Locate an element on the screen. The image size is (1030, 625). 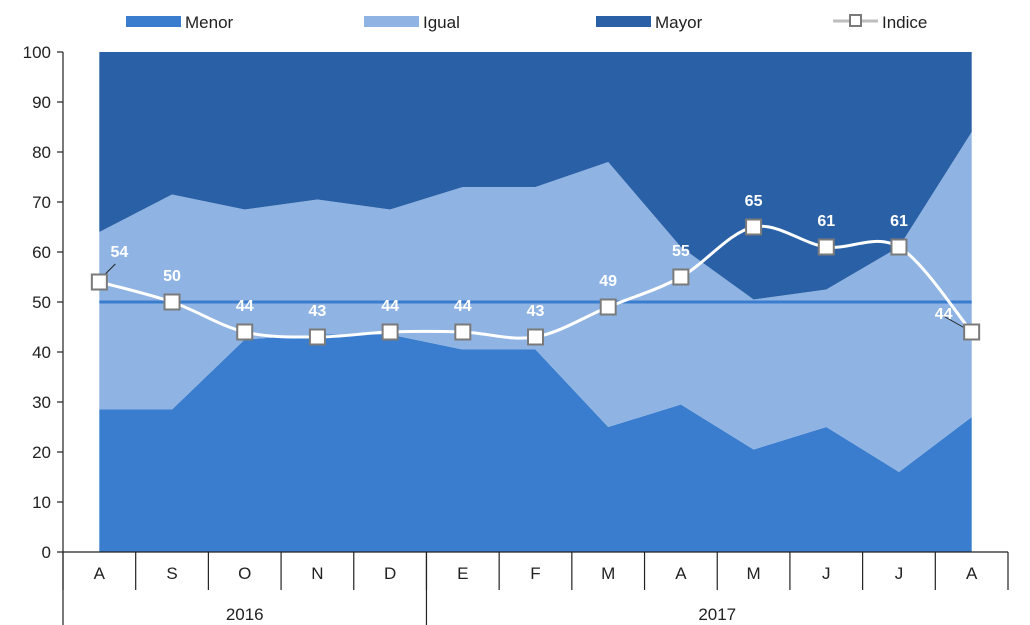
y-tick-label: 60 is located at coordinates (41, 252).